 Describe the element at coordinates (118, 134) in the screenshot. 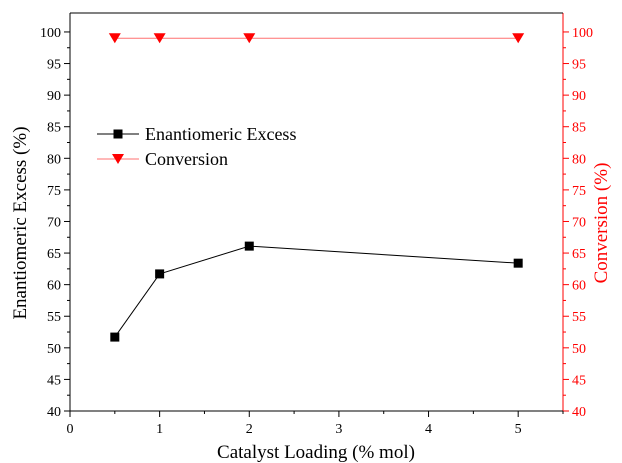

I see `legend-marker-square` at that location.